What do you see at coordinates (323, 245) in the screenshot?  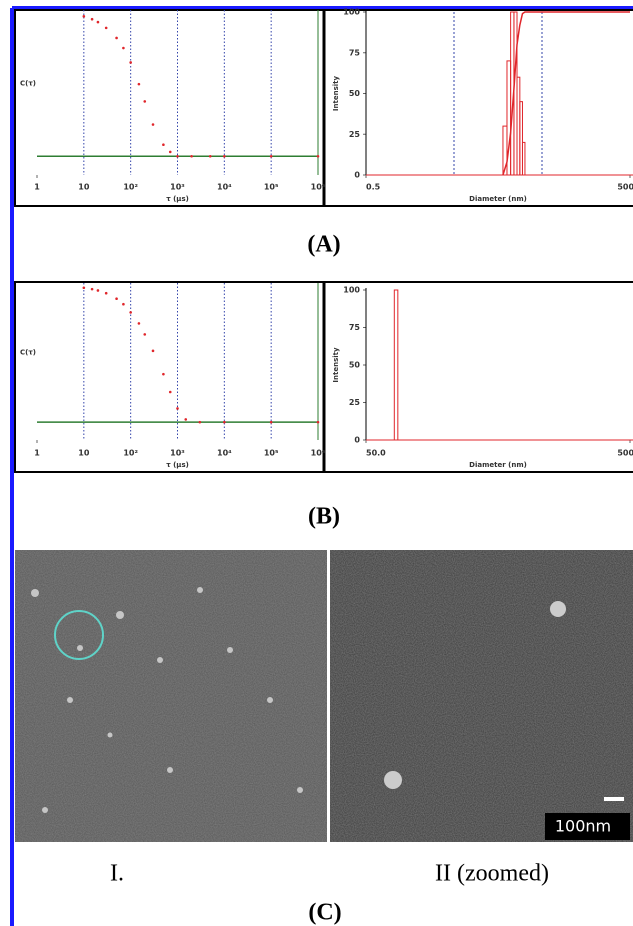 I see `panel-label: (A)` at bounding box center [323, 245].